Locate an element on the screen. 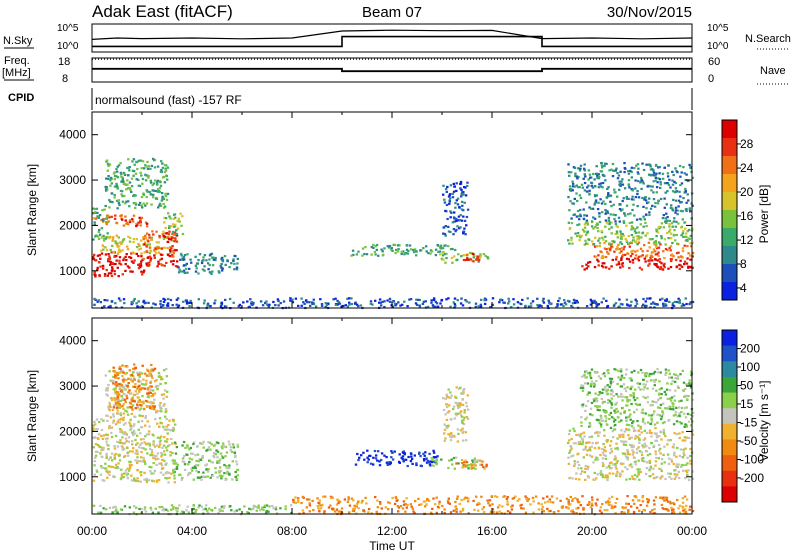 This screenshot has height=554, width=800. nsearch-tick-top: 10^5 is located at coordinates (718, 28).